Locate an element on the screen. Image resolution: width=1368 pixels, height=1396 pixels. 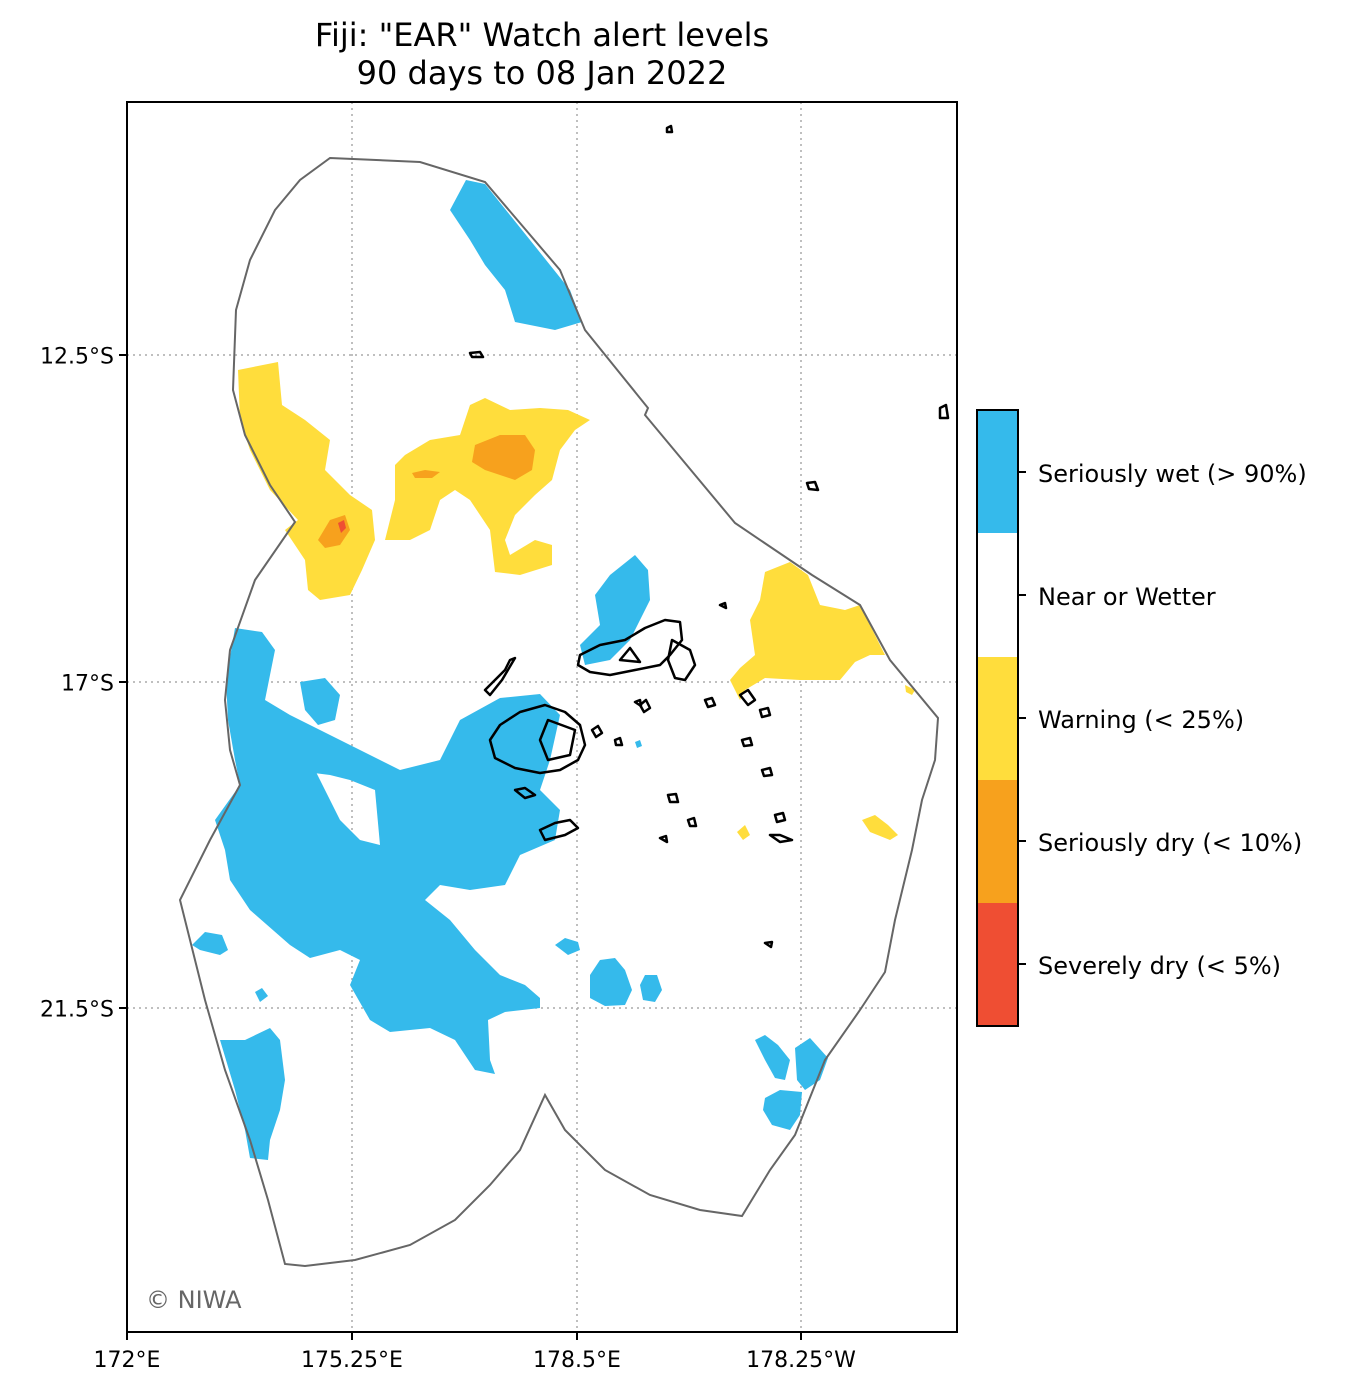
legend-swatch-severely-dry is located at coordinates (997, 964).